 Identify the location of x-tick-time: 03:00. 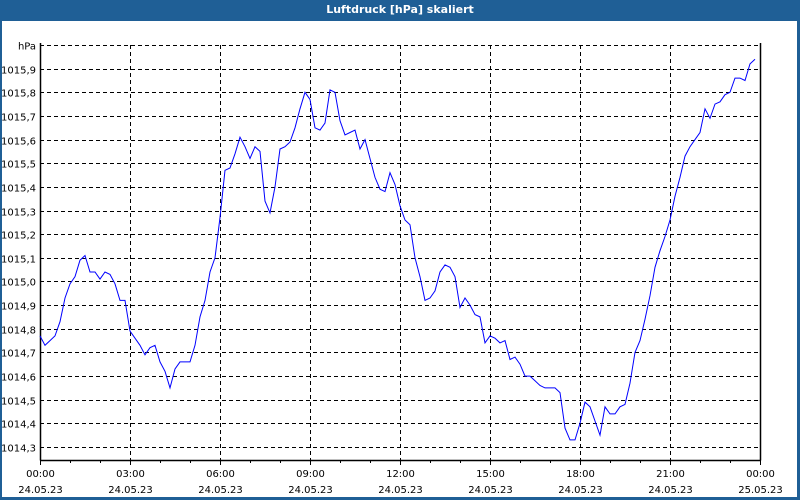
(130, 474).